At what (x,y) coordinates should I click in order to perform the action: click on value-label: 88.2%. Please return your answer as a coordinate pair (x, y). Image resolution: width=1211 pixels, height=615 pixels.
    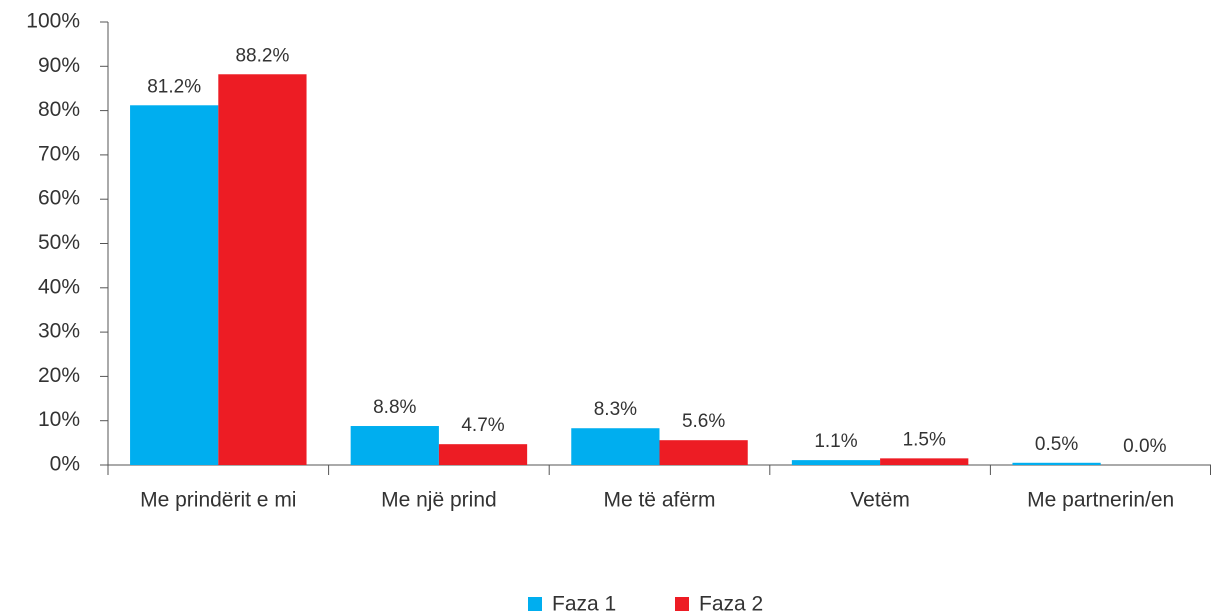
    Looking at the image, I should click on (262, 55).